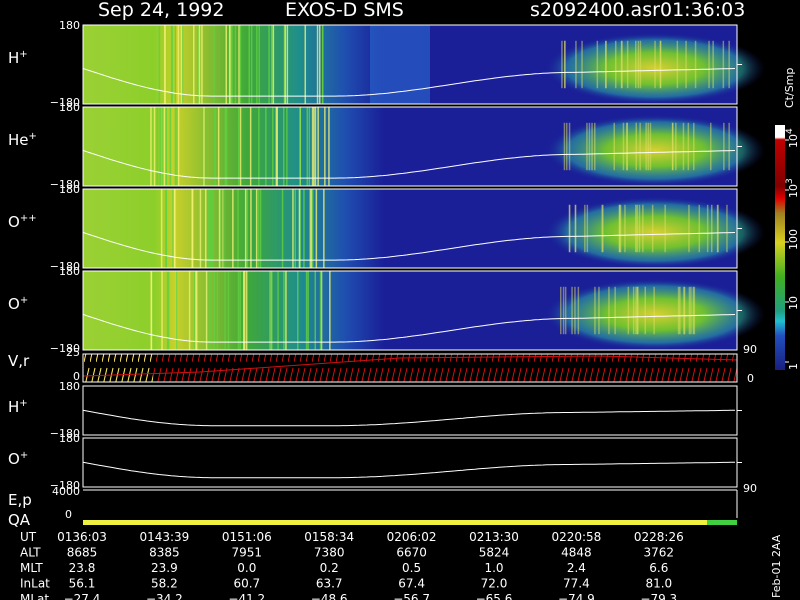  What do you see at coordinates (82, 537) in the screenshot?
I see `cell: 0136:03` at bounding box center [82, 537].